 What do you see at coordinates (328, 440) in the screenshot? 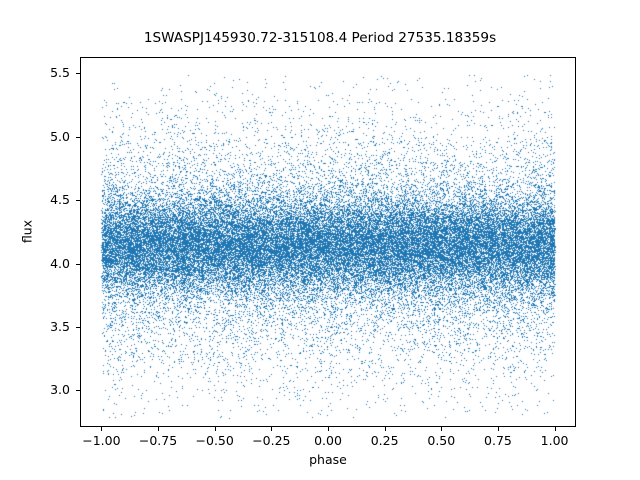
I see `x-tick-label: 0.00` at bounding box center [328, 440].